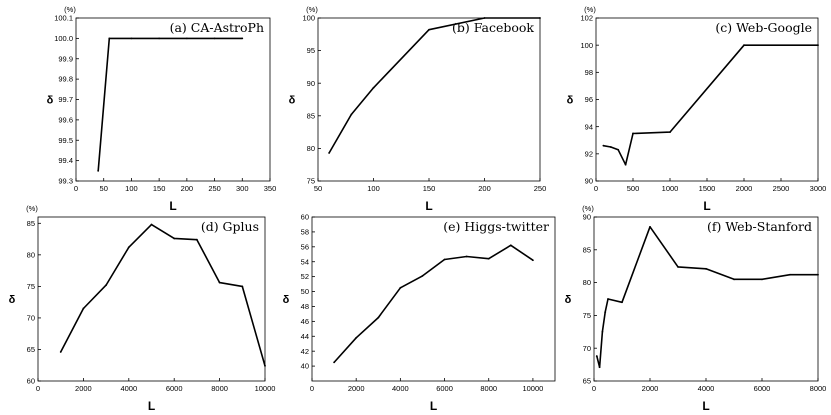 The image size is (831, 415). I want to click on x-tick-label: 3000, so click(818, 188).